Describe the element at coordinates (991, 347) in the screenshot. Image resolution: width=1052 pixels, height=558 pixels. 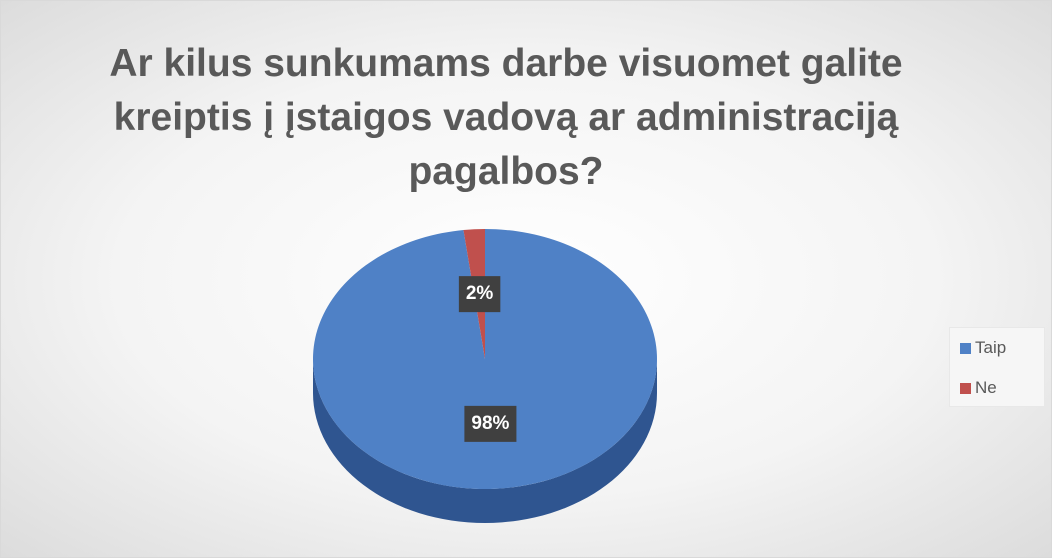
I see `legend-label: Taip` at that location.